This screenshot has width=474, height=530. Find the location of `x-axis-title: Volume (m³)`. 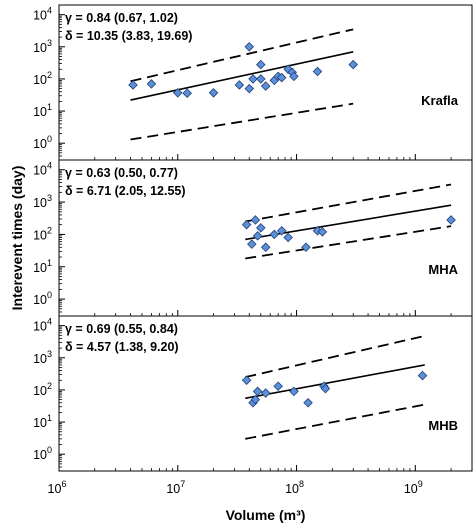

x-axis-title: Volume (m³) is located at coordinates (266, 515).